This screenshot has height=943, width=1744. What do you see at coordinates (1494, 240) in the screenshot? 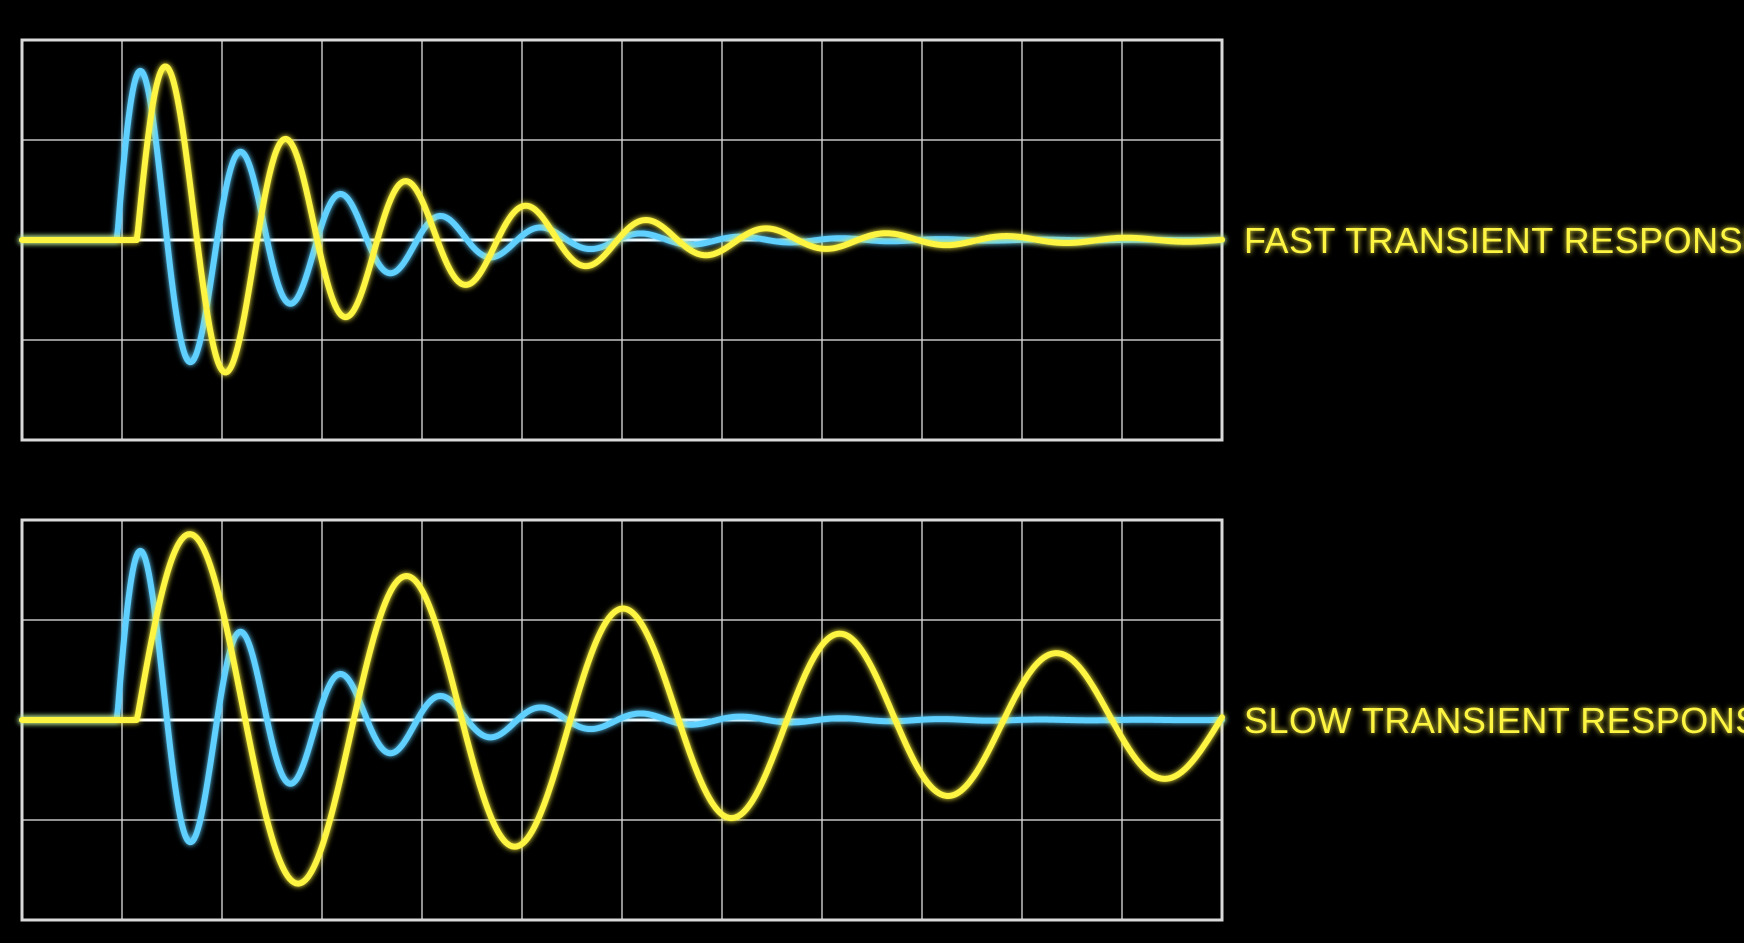
I see `fast-transient-label: FAST TRANSIENT RESPONSE` at bounding box center [1494, 240].